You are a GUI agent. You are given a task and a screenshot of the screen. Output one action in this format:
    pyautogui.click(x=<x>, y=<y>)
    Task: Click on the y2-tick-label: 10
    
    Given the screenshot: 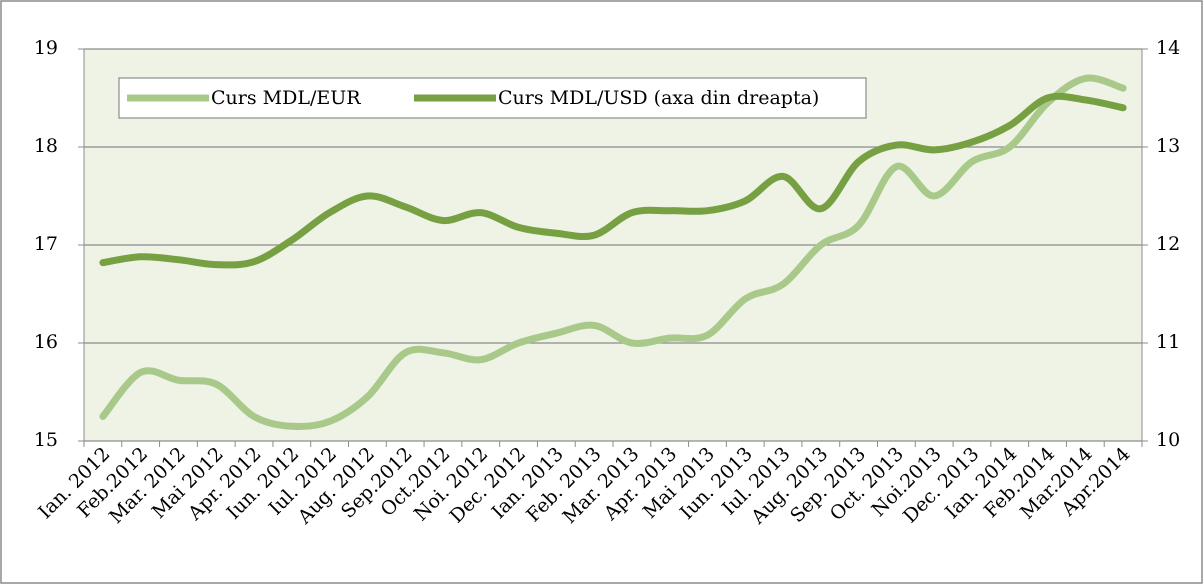 What is the action you would take?
    pyautogui.click(x=1168, y=440)
    